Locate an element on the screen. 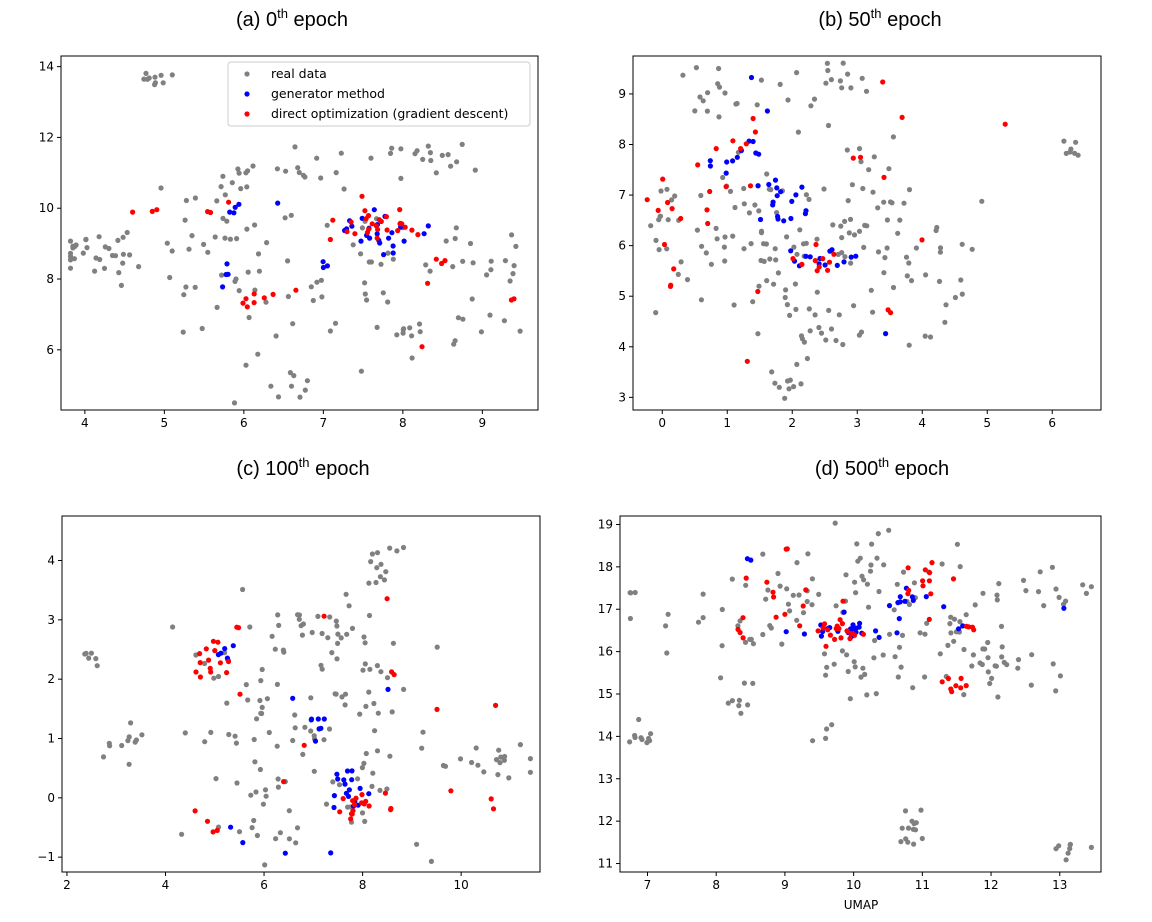  legend-direct-marker is located at coordinates (247, 114).